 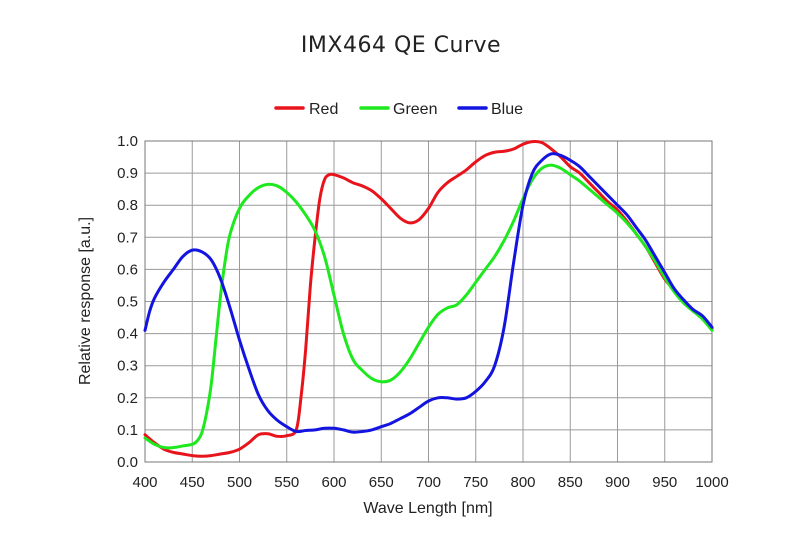 What do you see at coordinates (664, 482) in the screenshot?
I see `x-tick-label: 950` at bounding box center [664, 482].